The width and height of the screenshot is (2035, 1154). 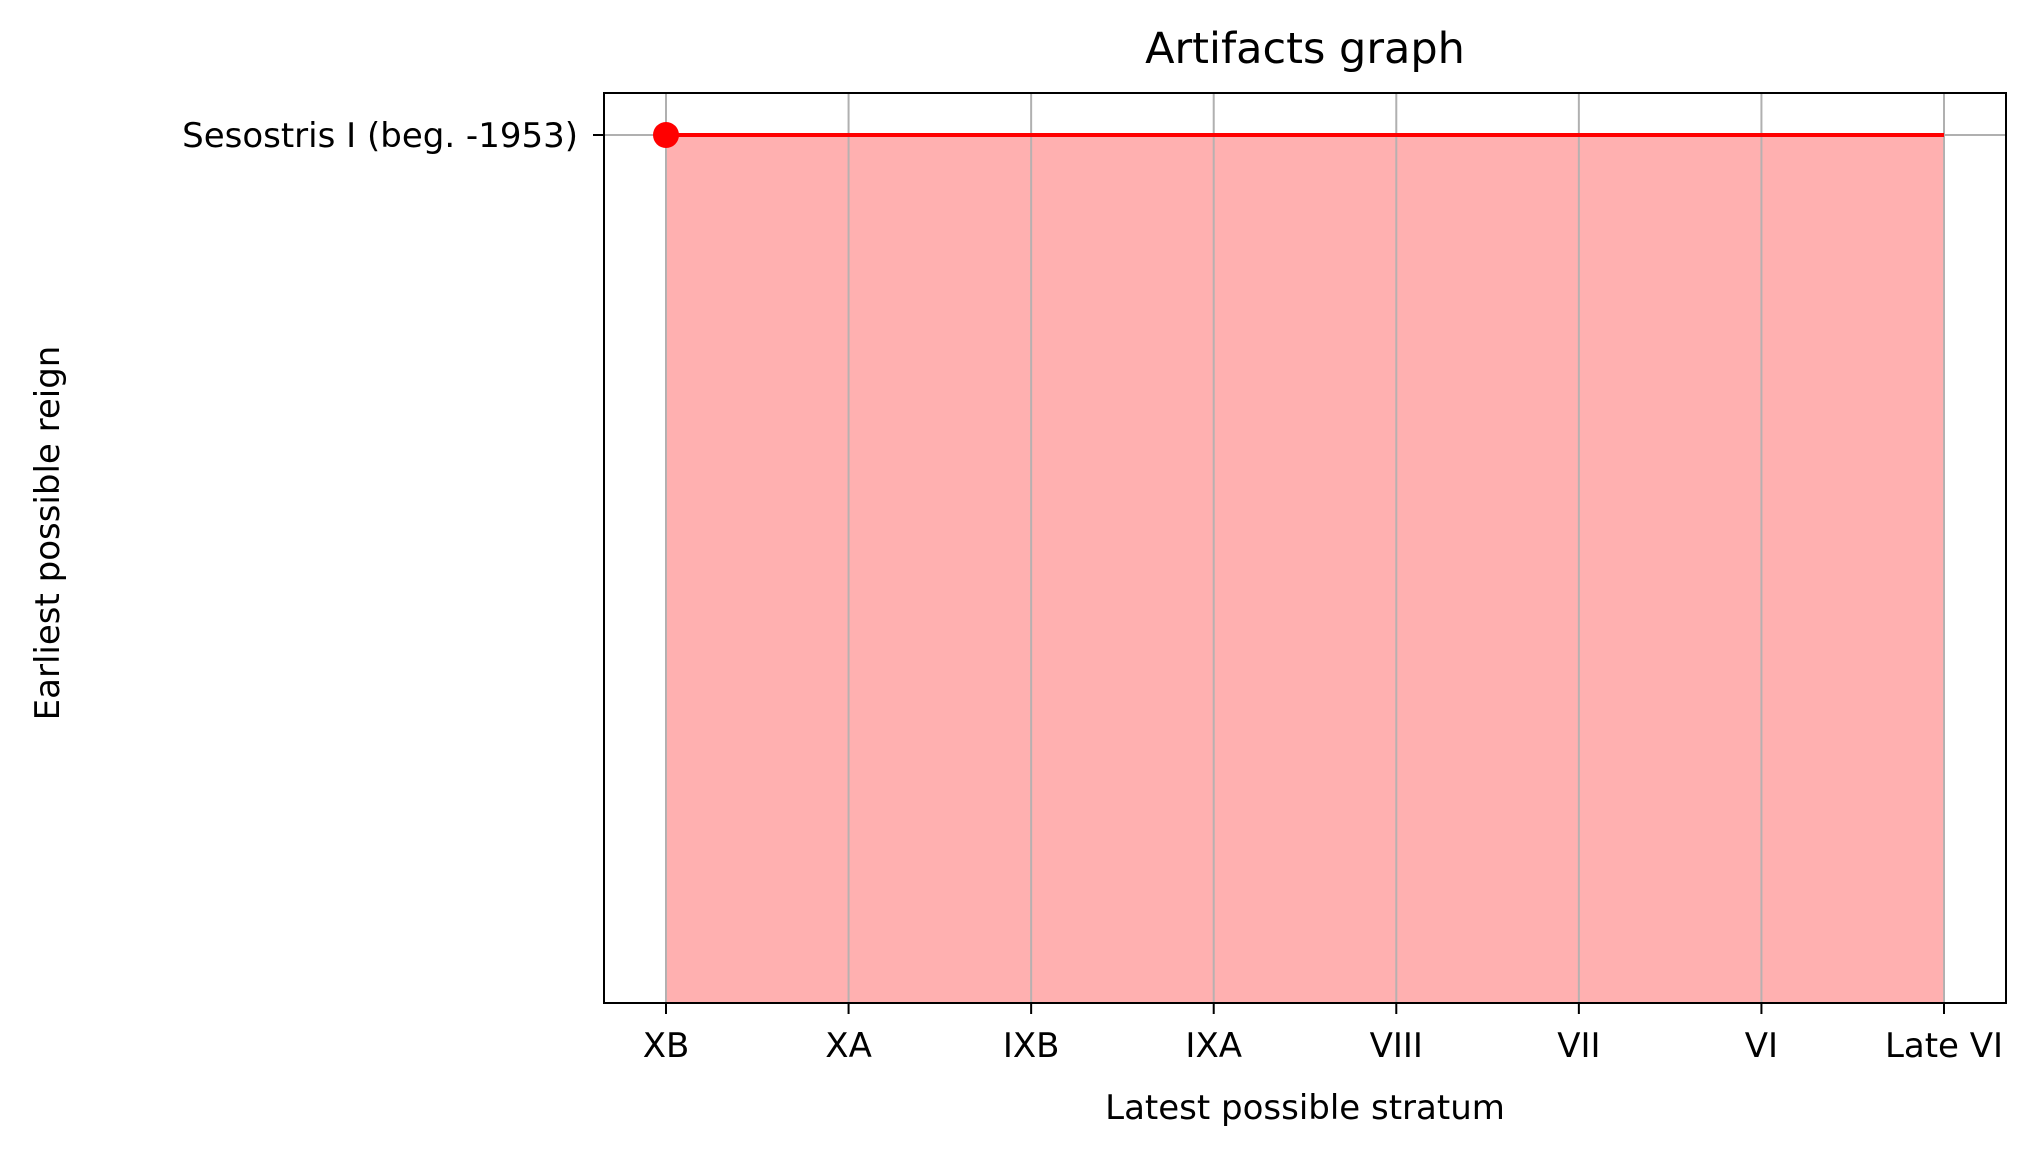 What do you see at coordinates (1298, 135) in the screenshot?
I see `series-line-layer` at bounding box center [1298, 135].